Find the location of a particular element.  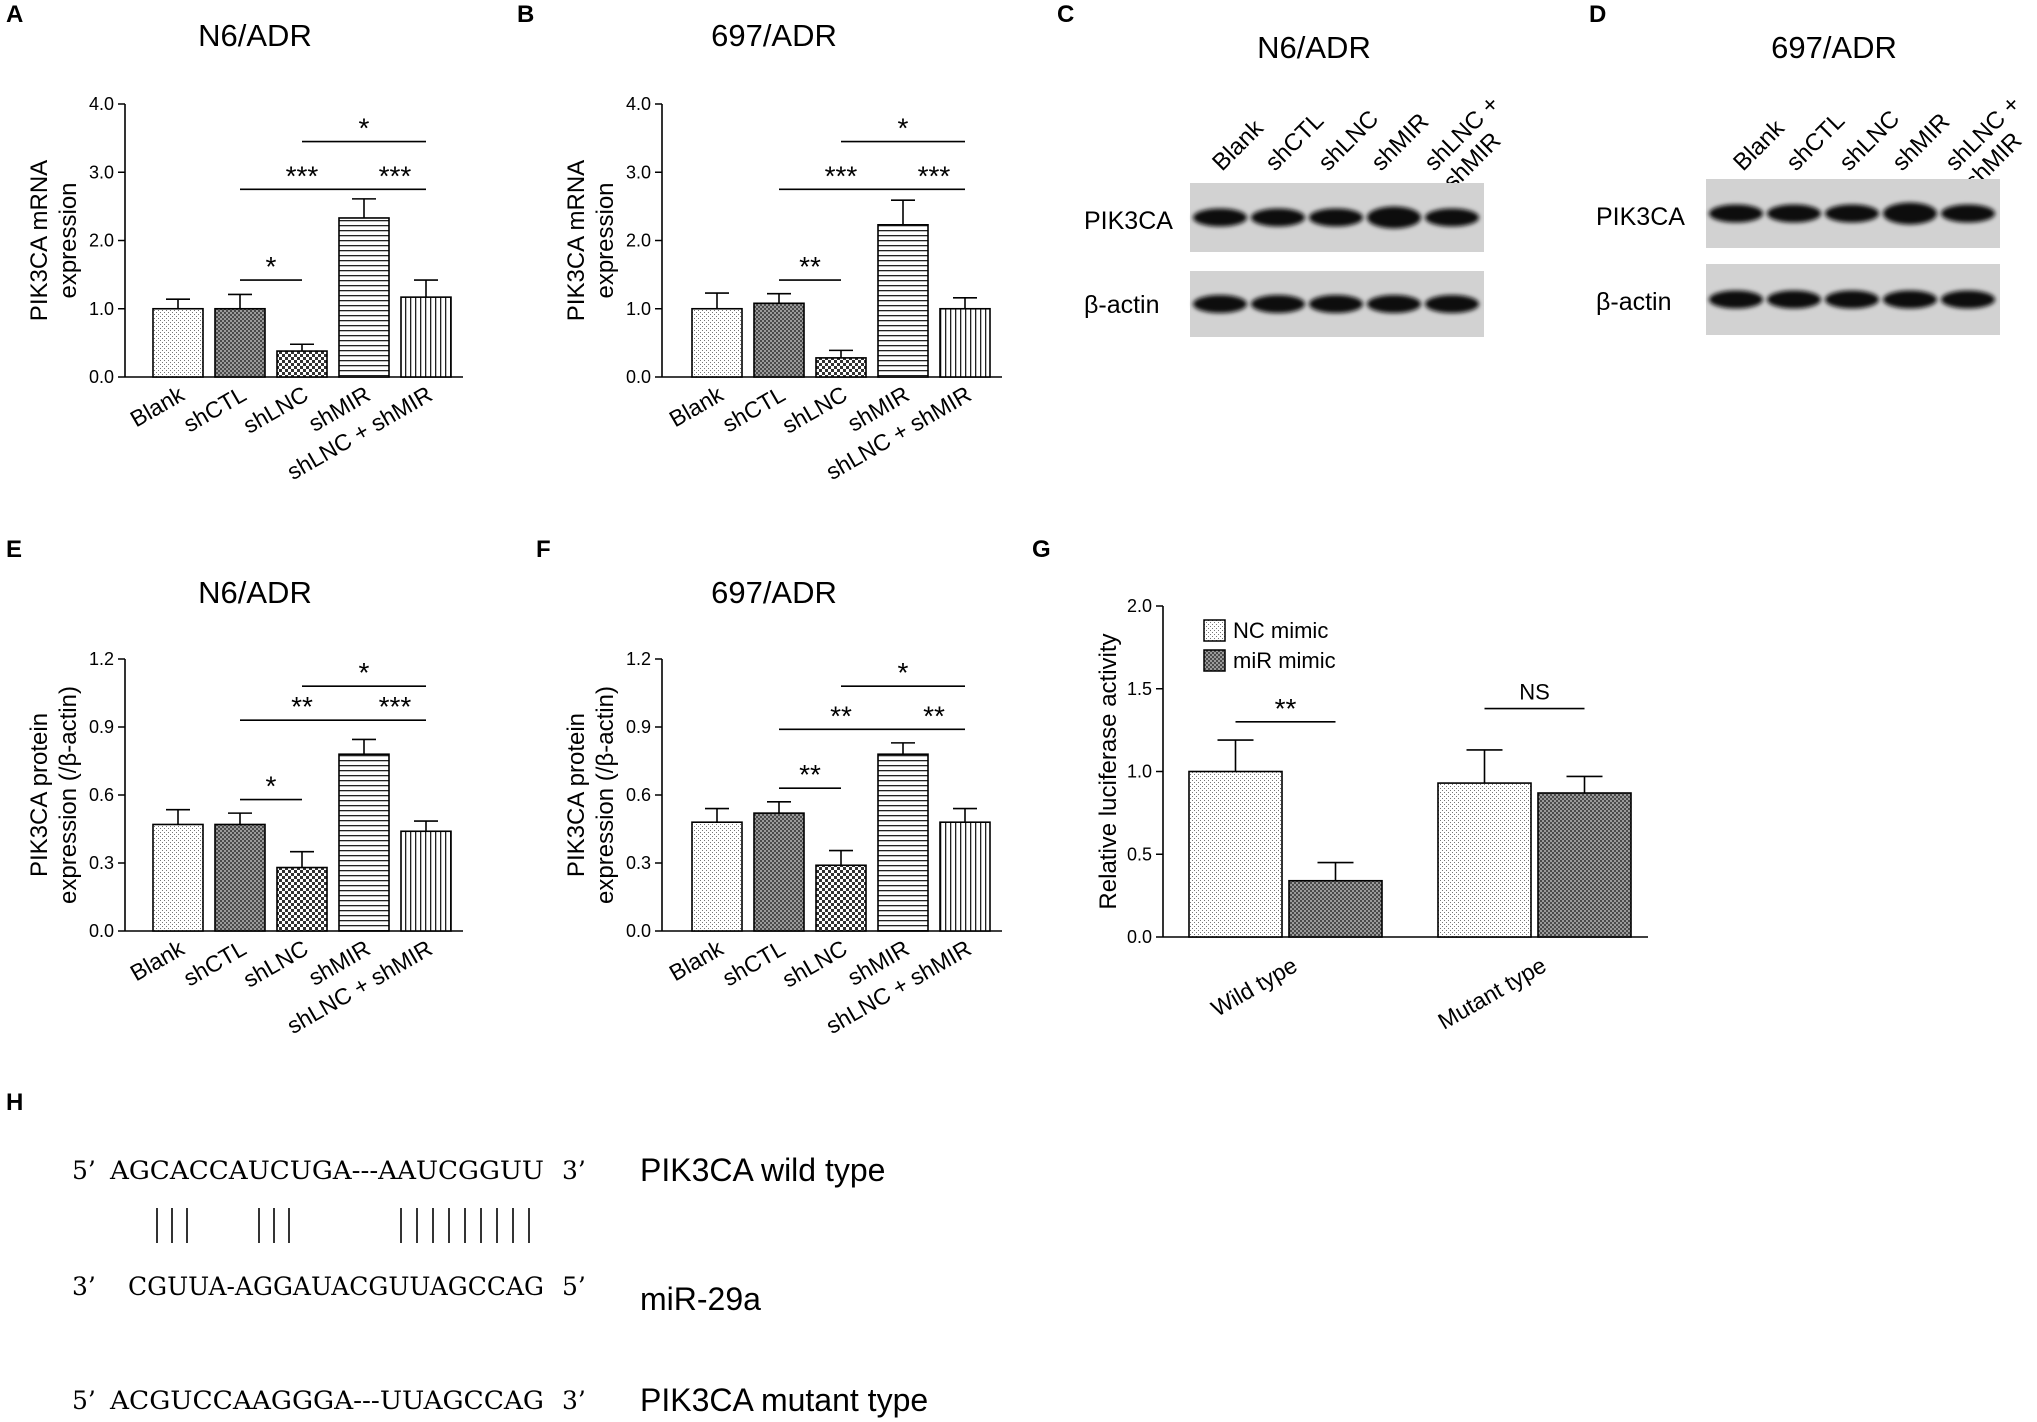

seq-wild-prime-left: 5’ is located at coordinates (84, 1170).